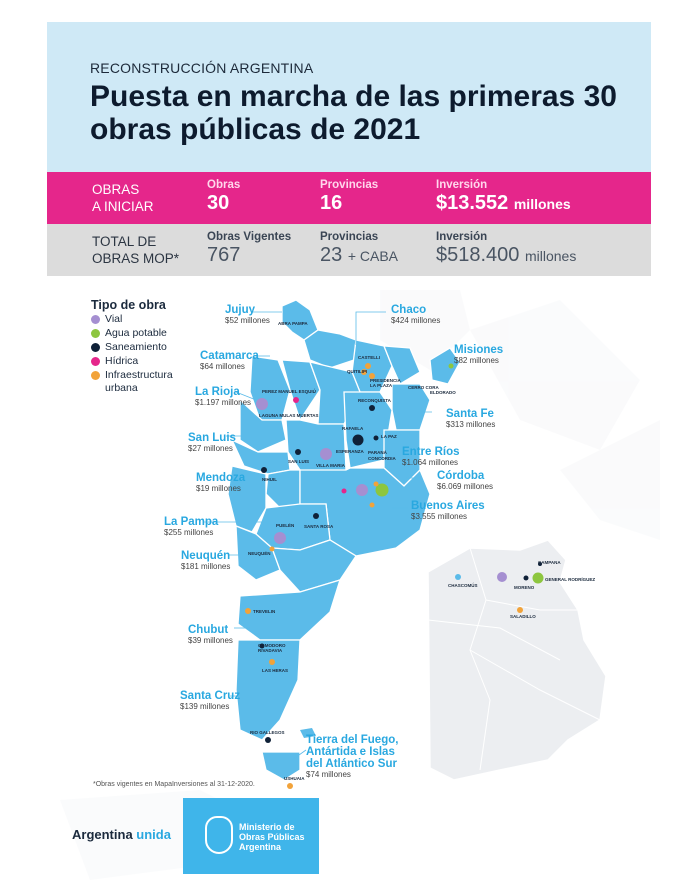 The width and height of the screenshot is (699, 890). I want to click on provincias-value-wrap: 23 + CABA, so click(359, 255).